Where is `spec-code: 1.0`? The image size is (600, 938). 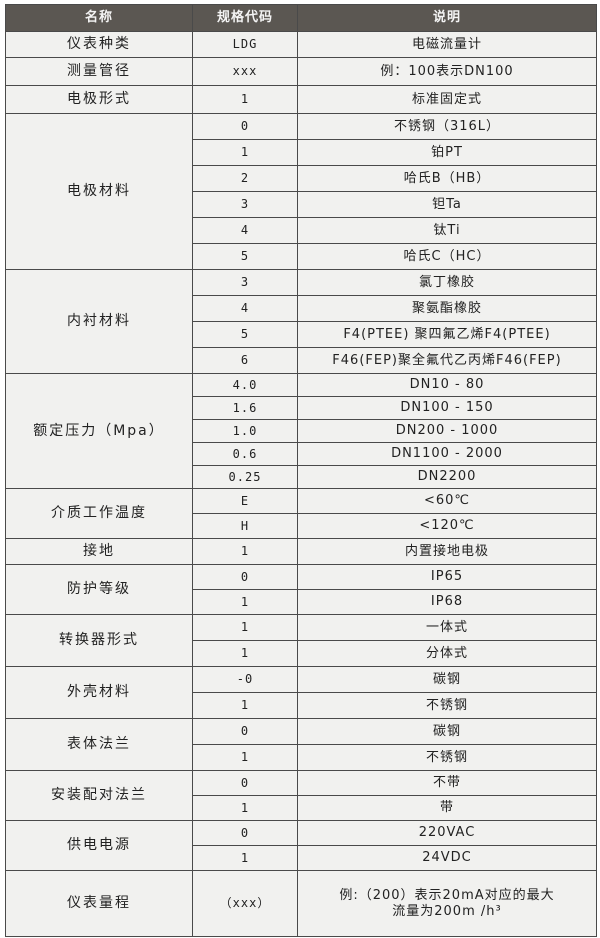
spec-code: 1.0 is located at coordinates (245, 431).